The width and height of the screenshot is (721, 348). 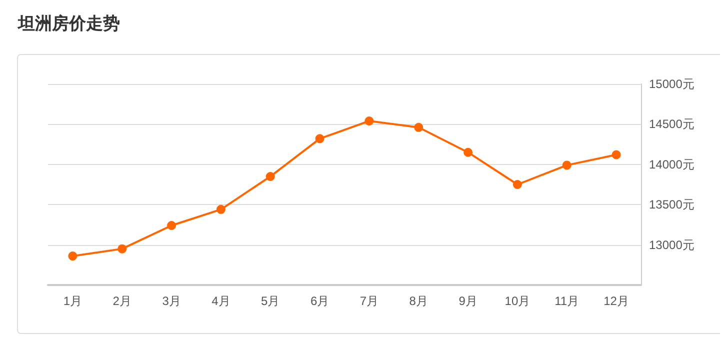 I want to click on x-tick-label: 4月, so click(x=221, y=301).